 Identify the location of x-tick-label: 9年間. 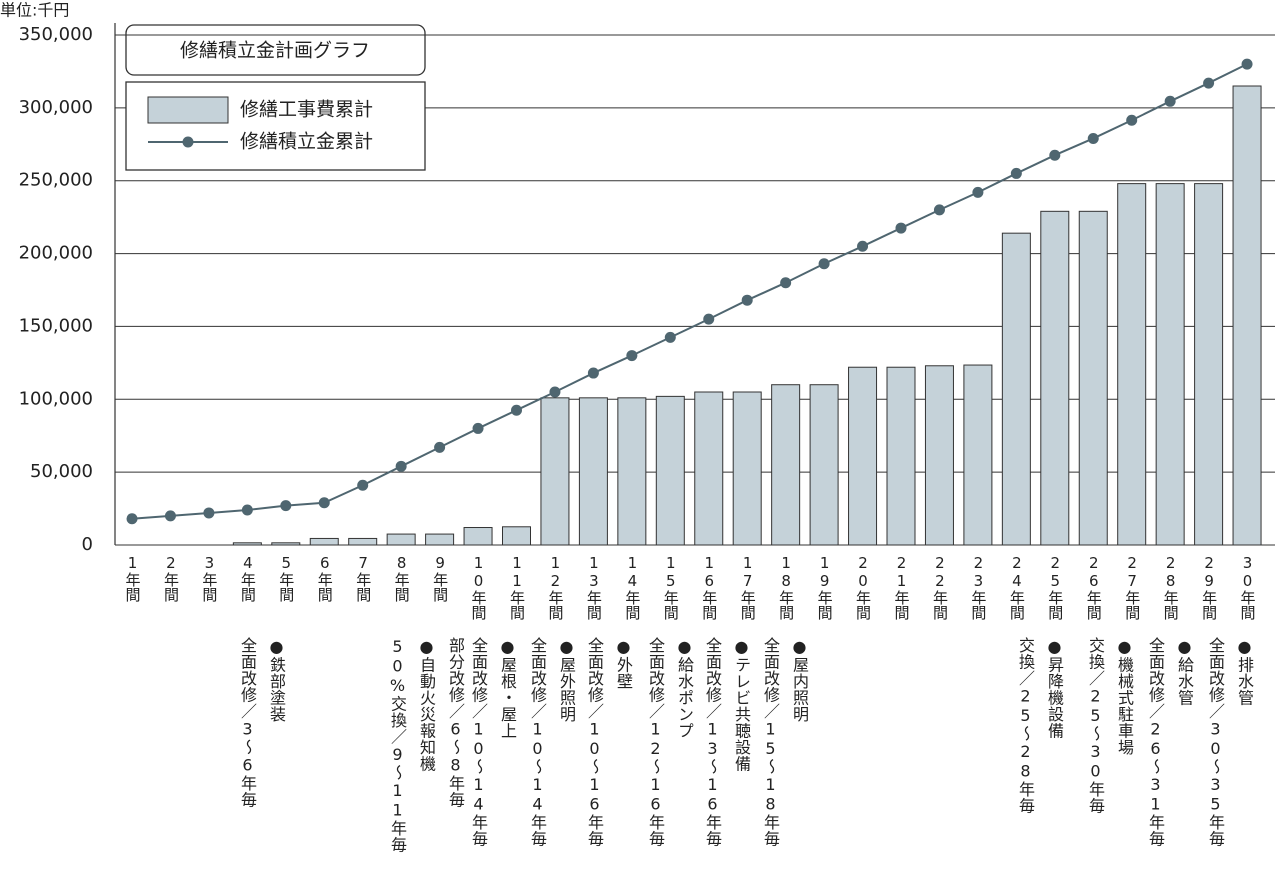
(440, 578).